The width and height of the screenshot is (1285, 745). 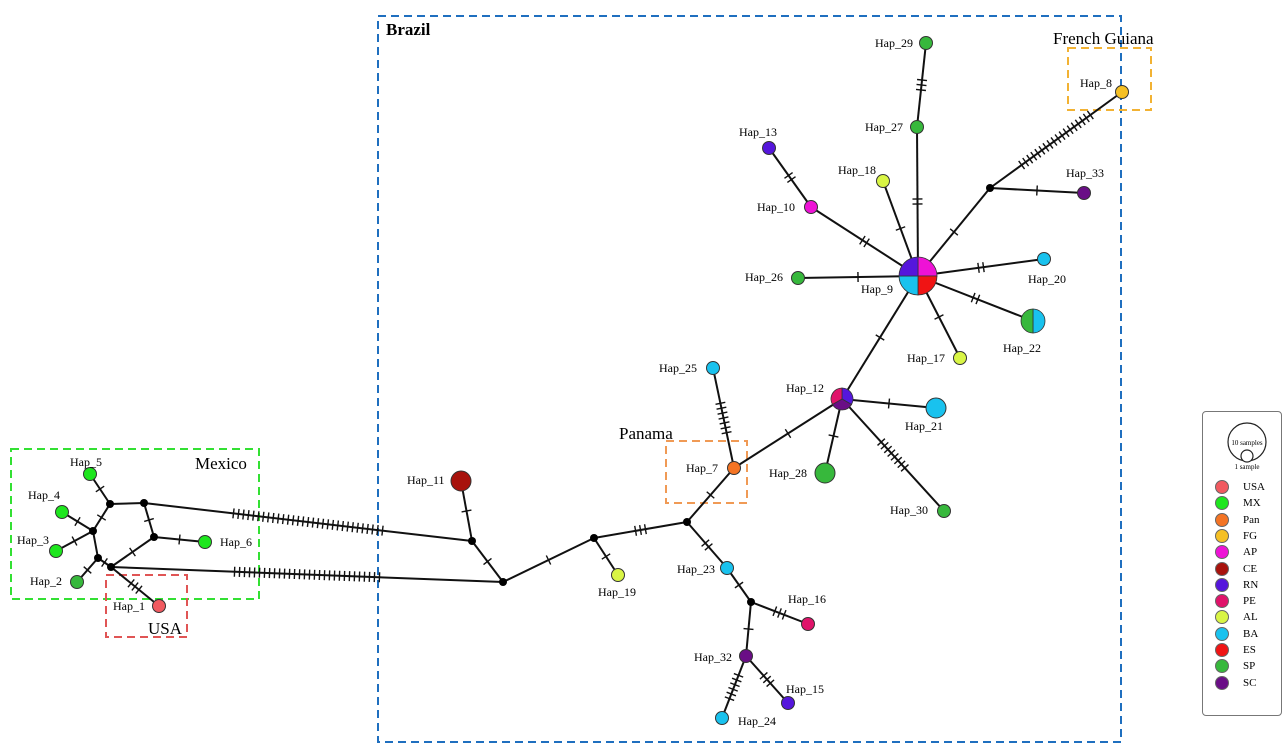 What do you see at coordinates (702, 468) in the screenshot?
I see `haplotype-label: Hap_7` at bounding box center [702, 468].